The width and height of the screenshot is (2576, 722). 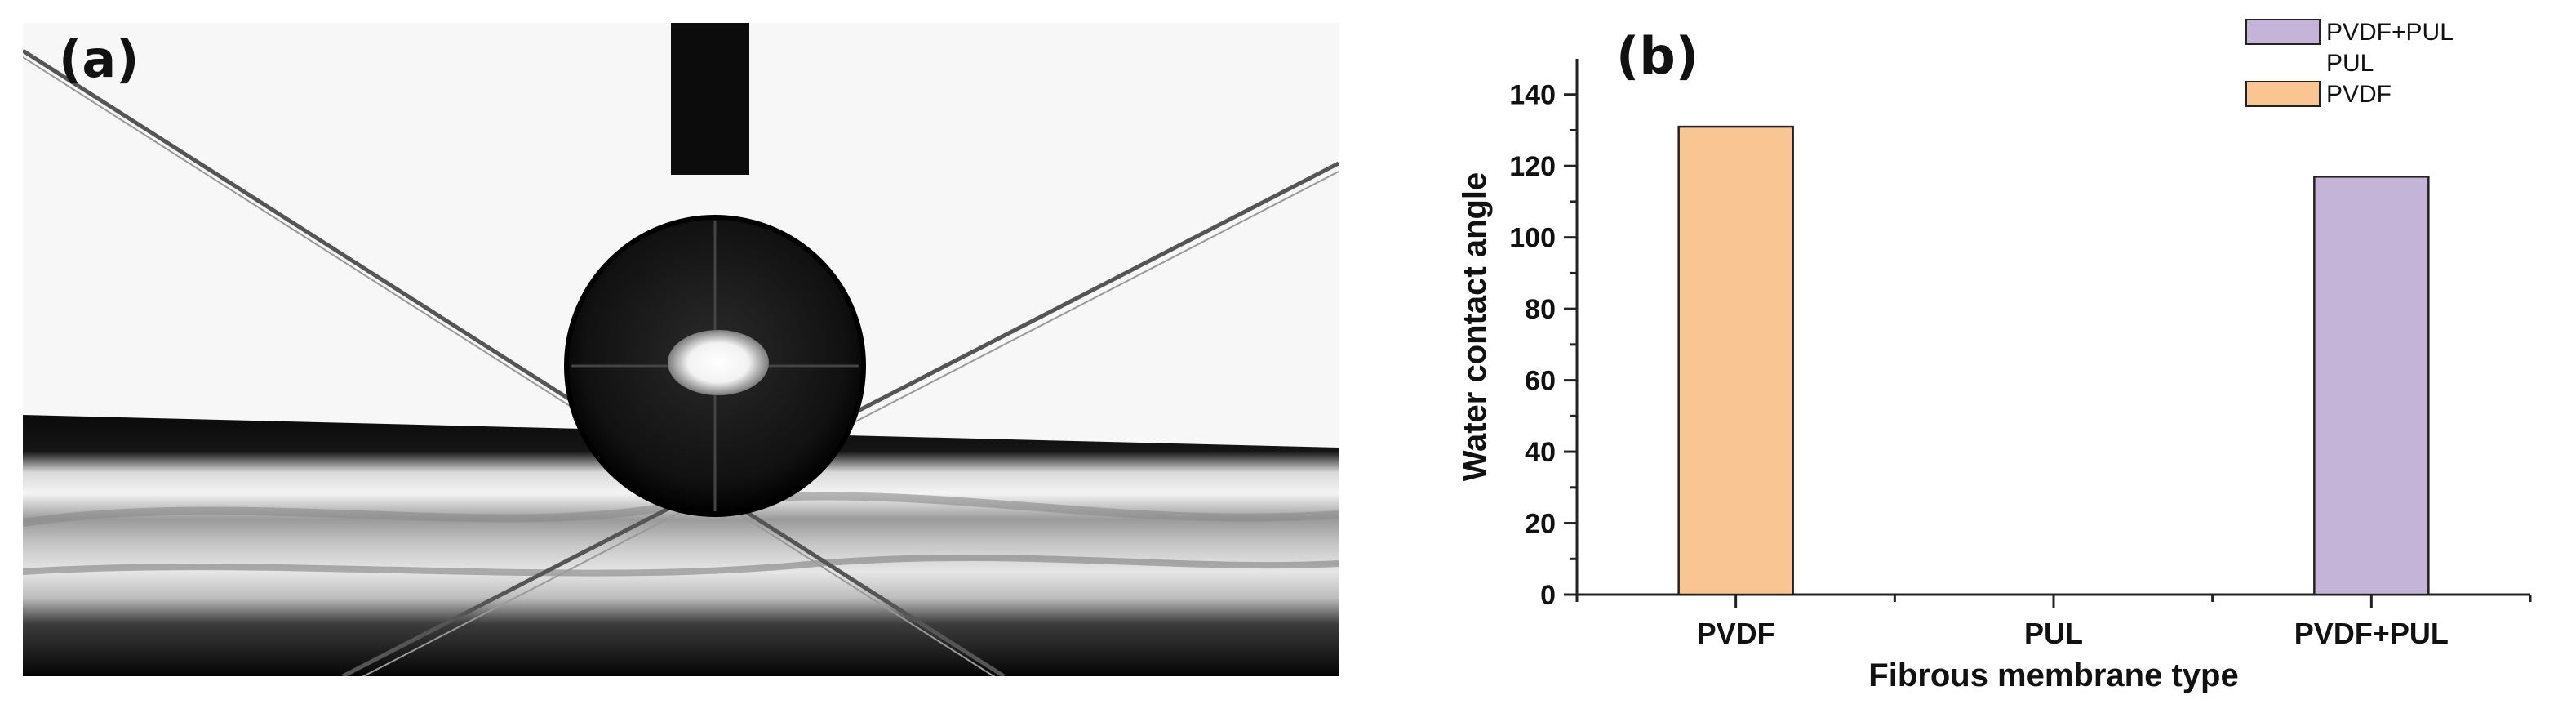 What do you see at coordinates (2390, 33) in the screenshot?
I see `legend-label: PVDF+PUL` at bounding box center [2390, 33].